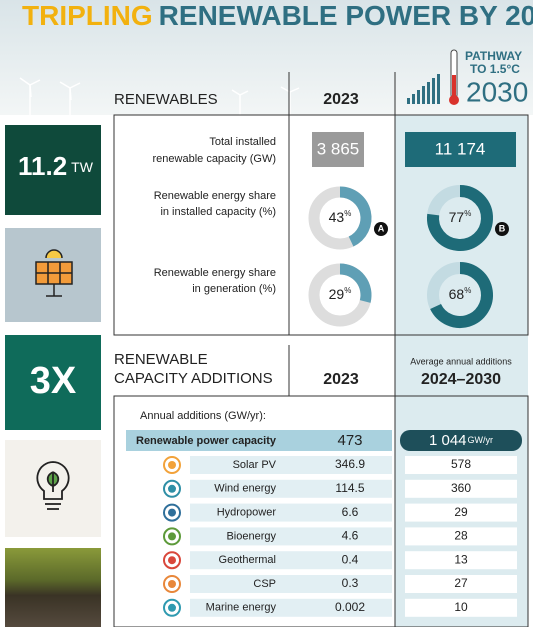 Image resolution: width=533 pixels, height=627 pixels. I want to click on current-value: 6.6, so click(350, 512).